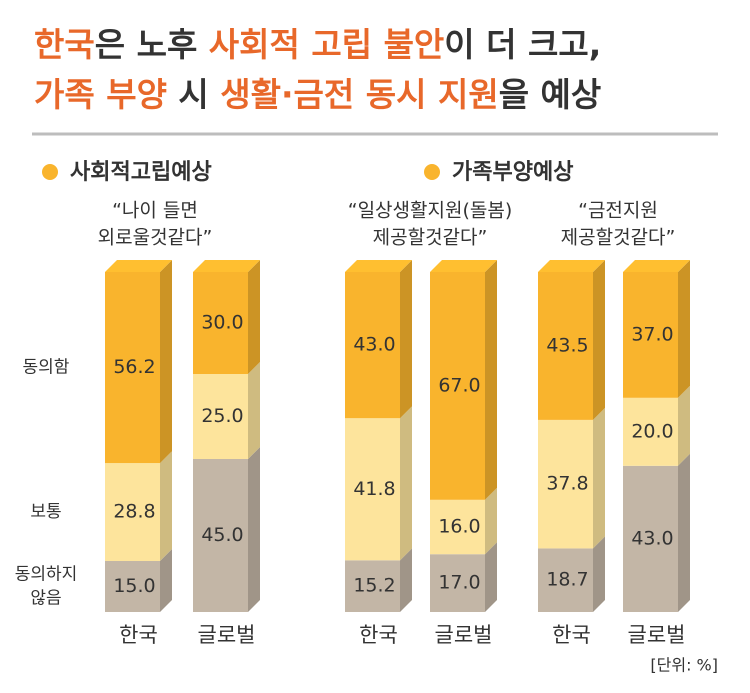 Image resolution: width=750 pixels, height=693 pixels. I want to click on value-label: 17.0, so click(459, 583).